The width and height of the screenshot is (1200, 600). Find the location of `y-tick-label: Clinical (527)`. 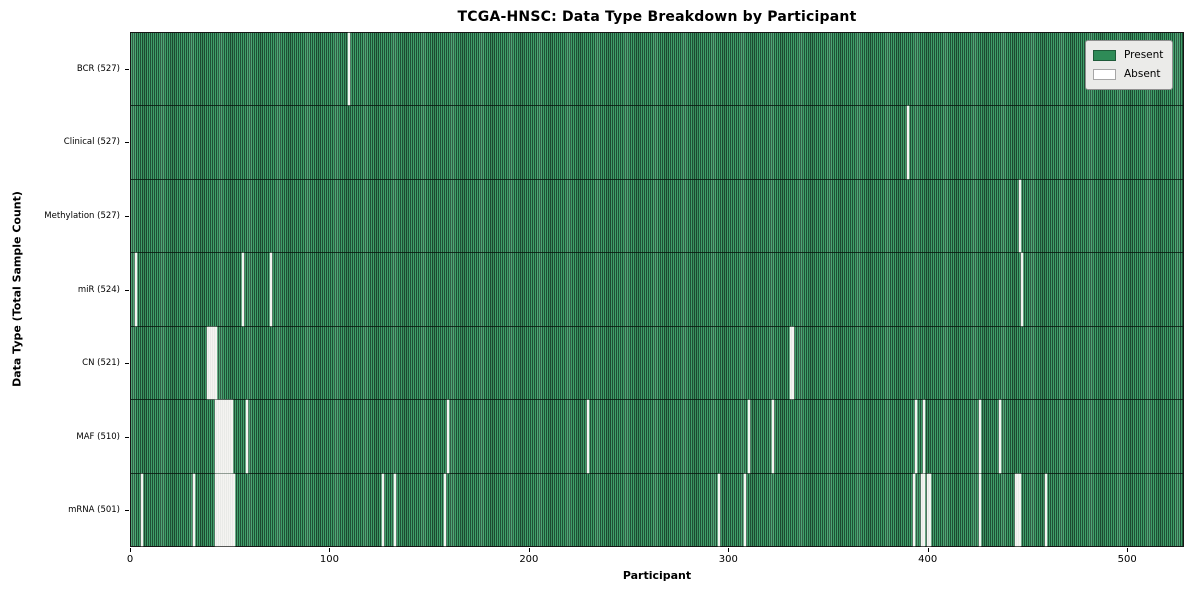

y-tick-label: Clinical (527) is located at coordinates (91, 142).